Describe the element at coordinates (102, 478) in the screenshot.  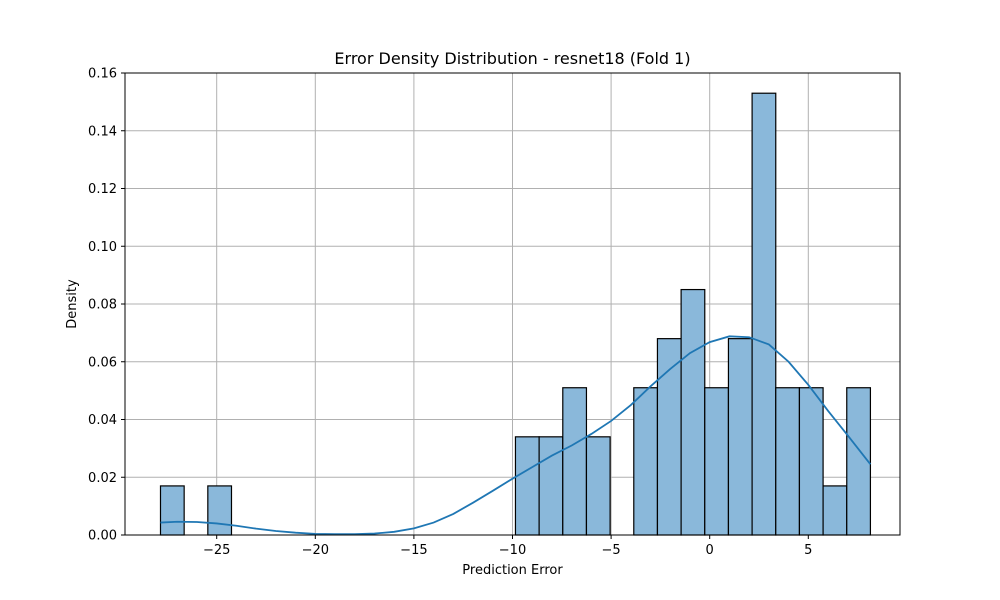
I see `y-tick-label: 0.02` at that location.